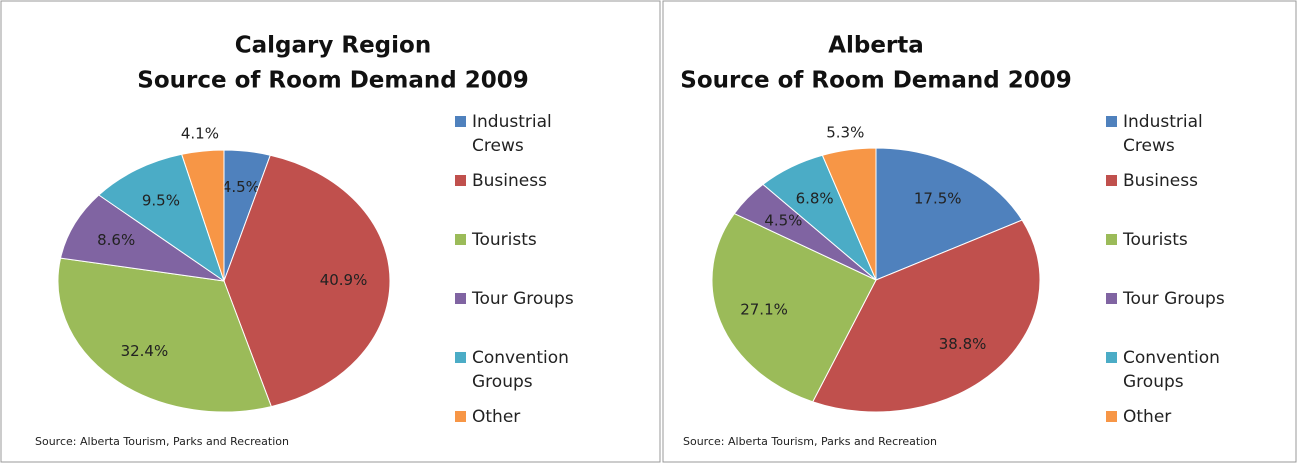  Describe the element at coordinates (938, 198) in the screenshot. I see `data-label: 17.5%` at that location.